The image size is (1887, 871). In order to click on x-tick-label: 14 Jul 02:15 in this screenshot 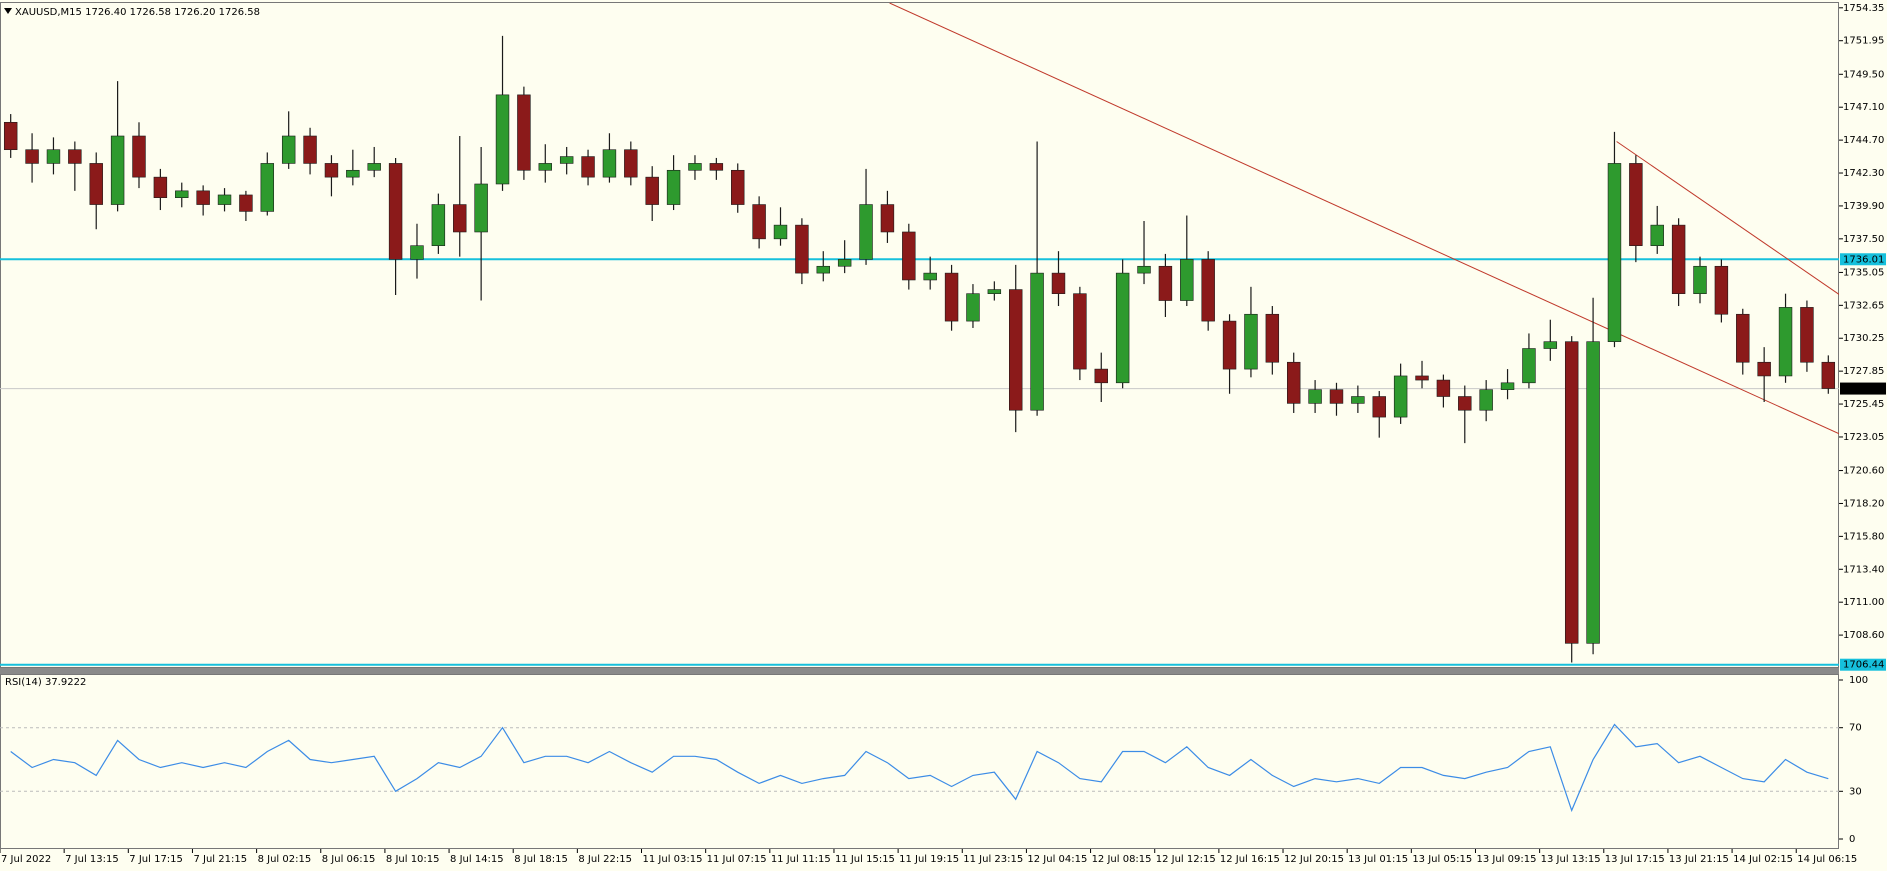, I will do `click(1763, 859)`.